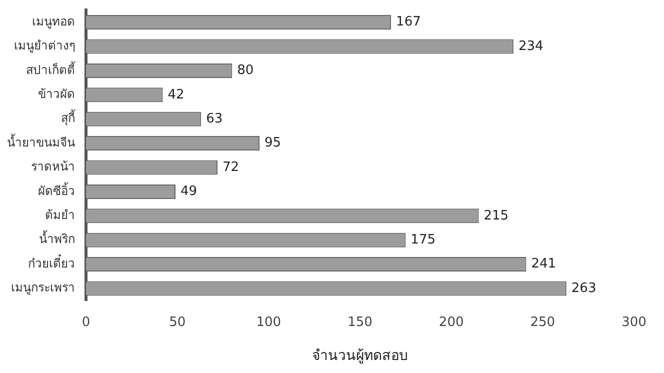 This screenshot has height=373, width=664. I want to click on x-tick-label: 150, so click(360, 322).